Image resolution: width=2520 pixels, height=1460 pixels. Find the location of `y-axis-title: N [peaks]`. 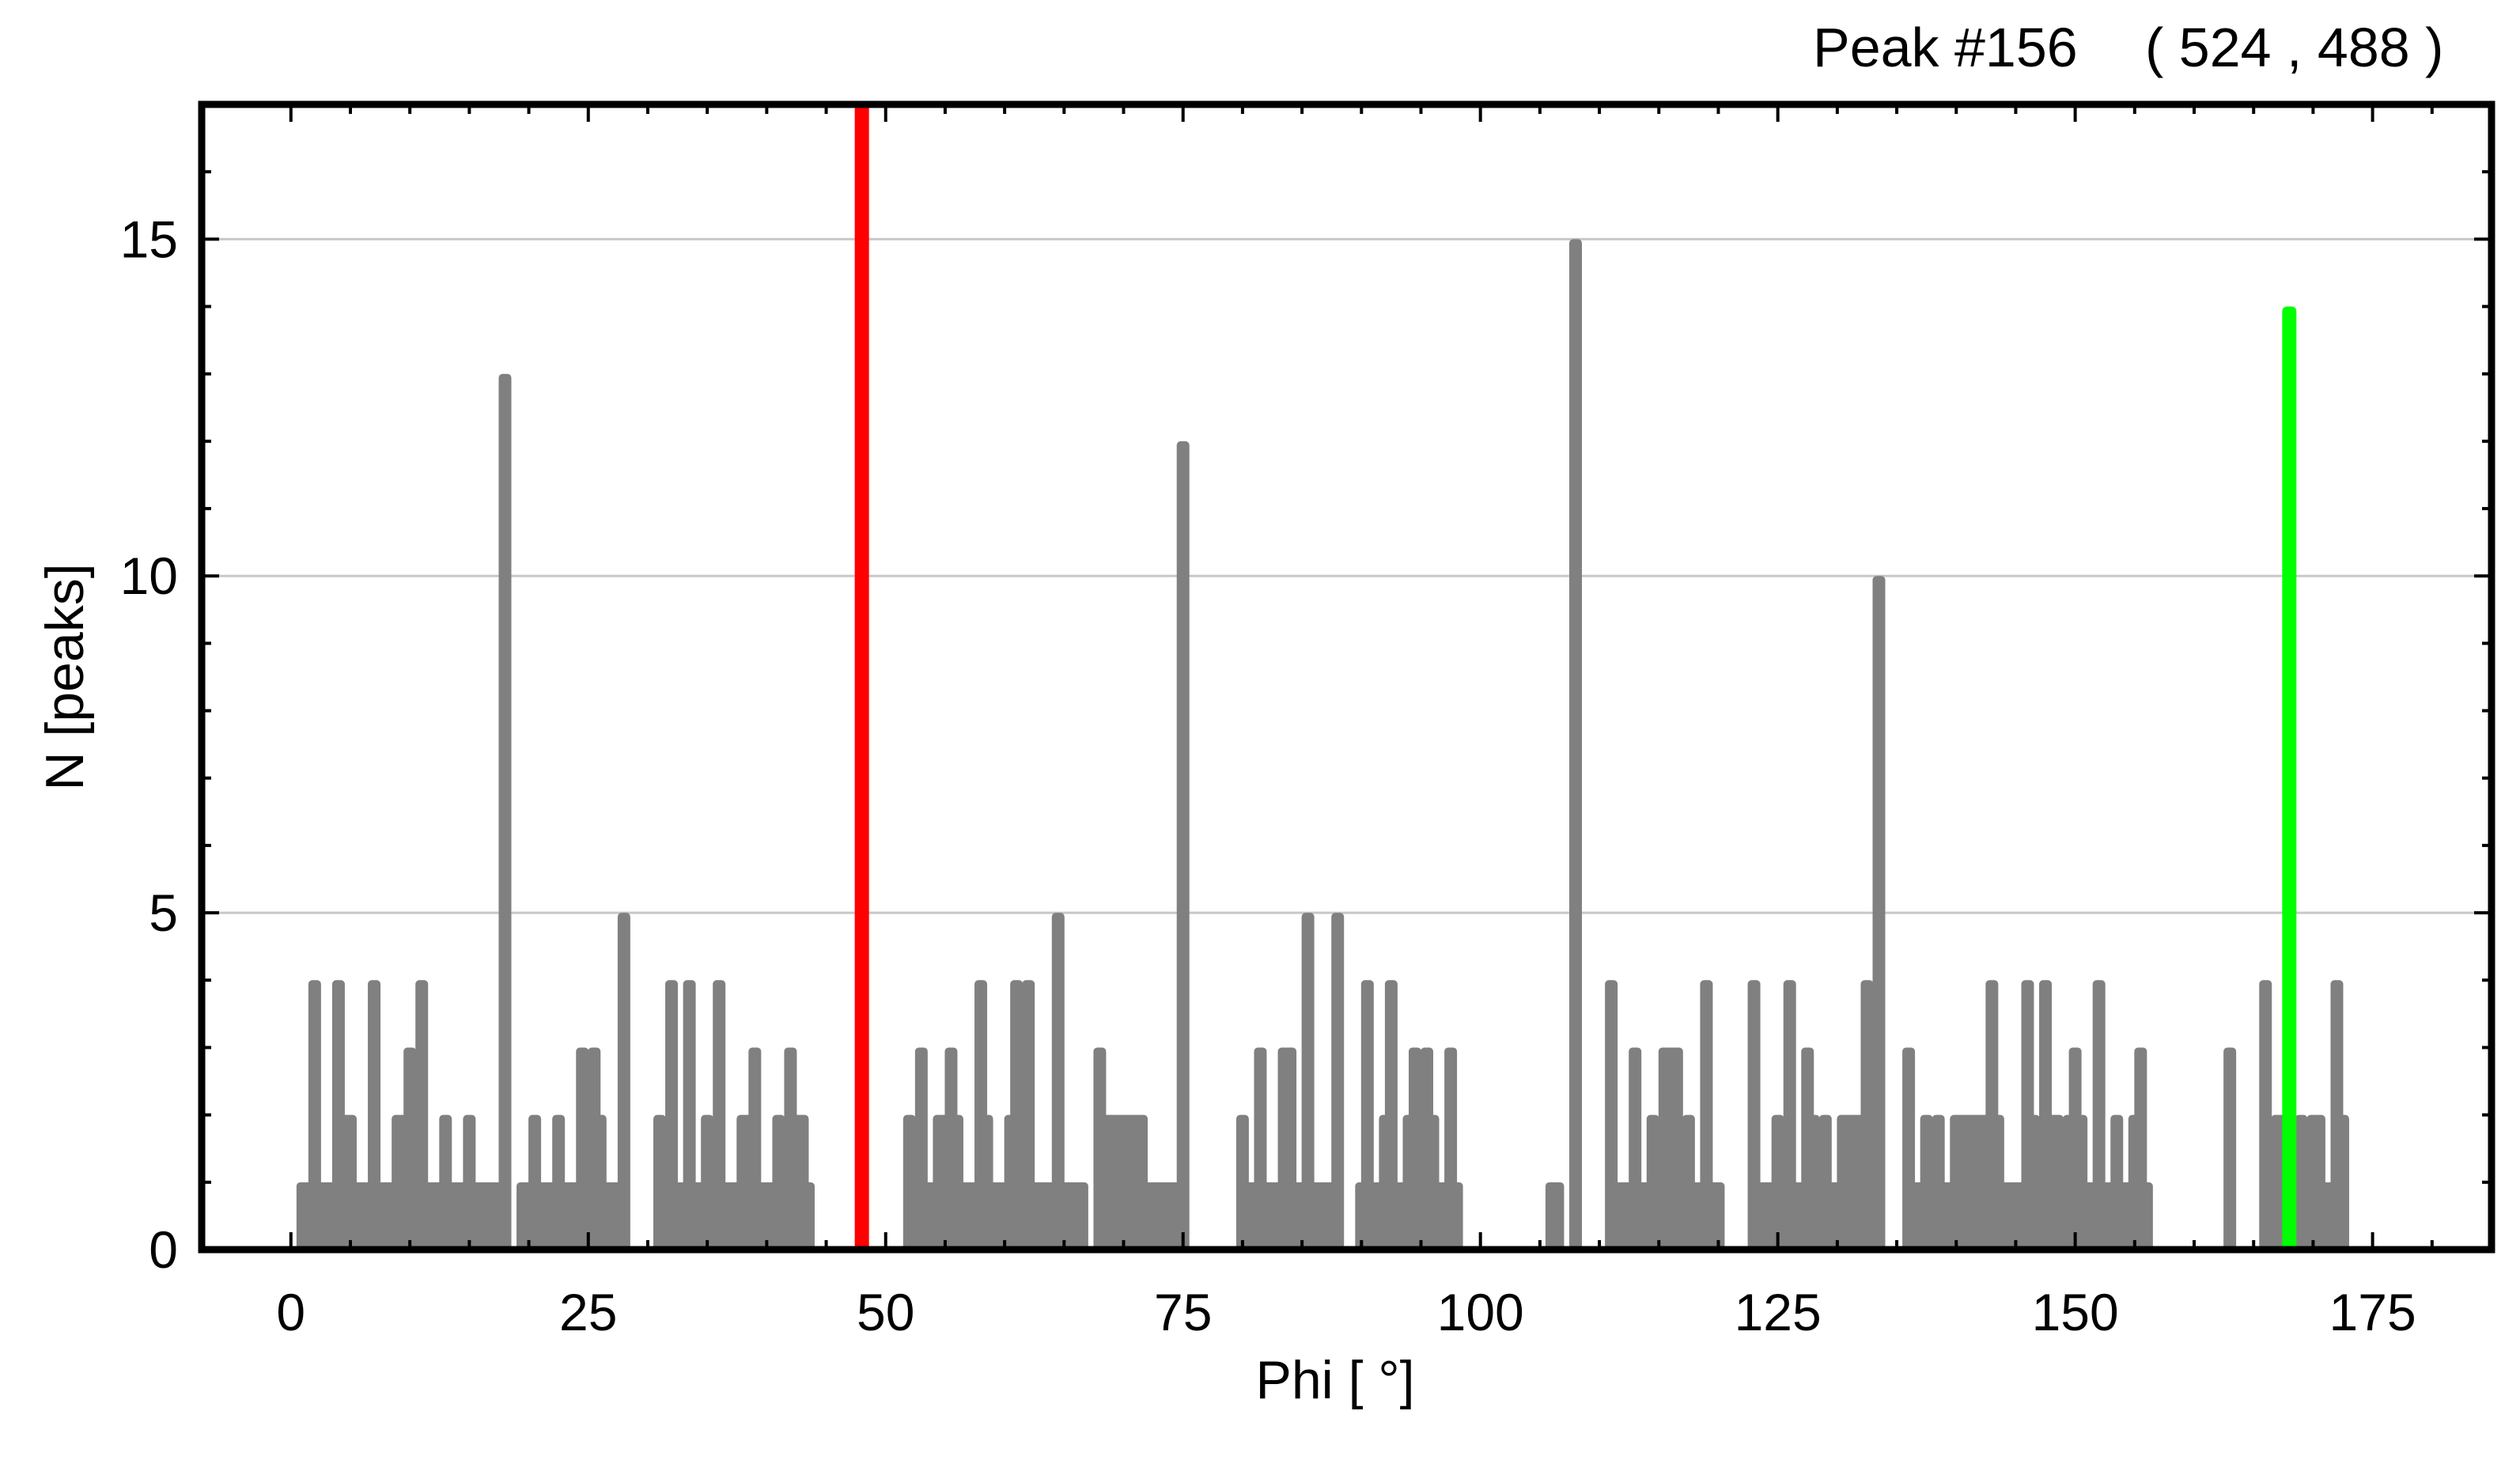

y-axis-title: N [peaks] is located at coordinates (65, 676).